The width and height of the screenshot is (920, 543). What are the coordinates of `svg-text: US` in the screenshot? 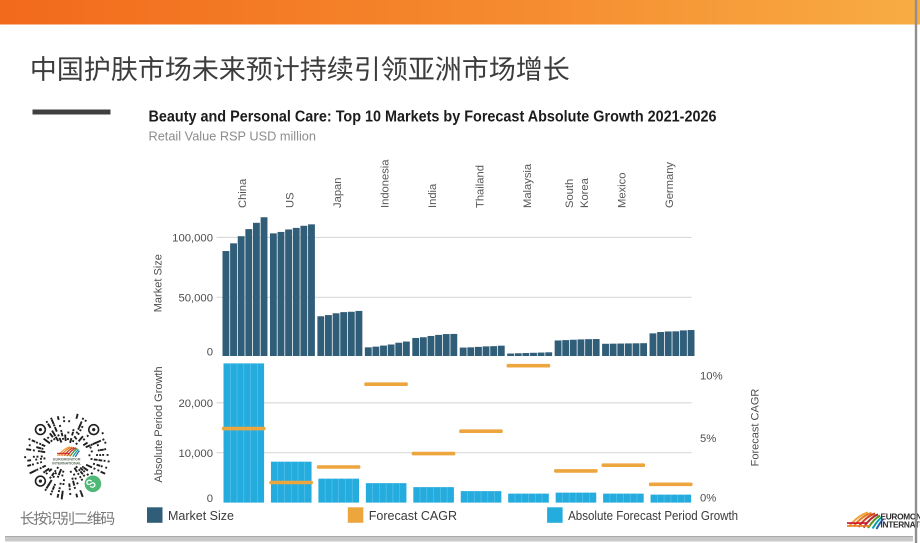 It's located at (291, 200).